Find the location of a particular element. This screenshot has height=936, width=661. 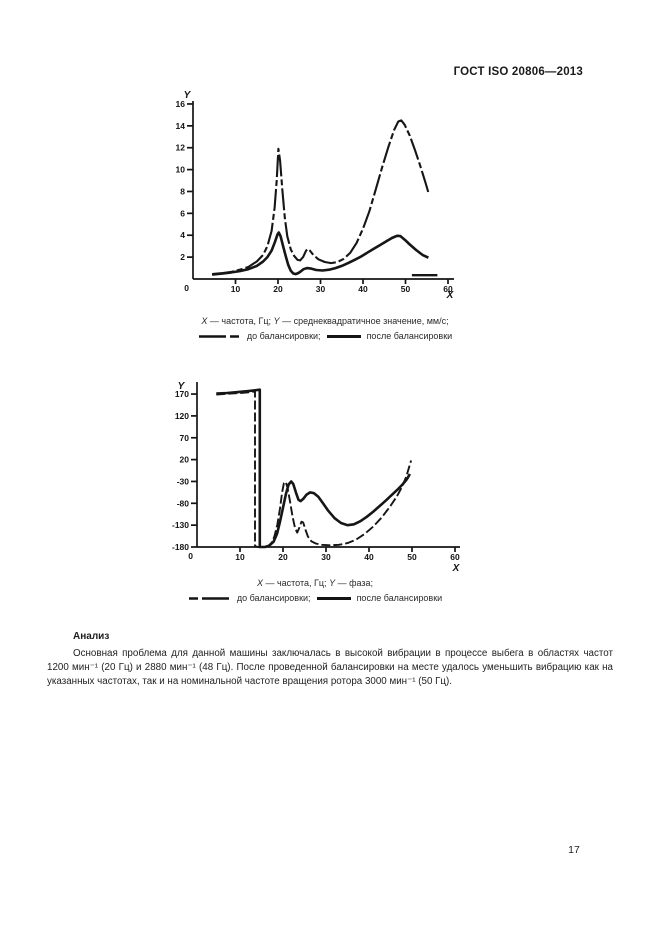

figure2-legend: до балансировки; после балансировки is located at coordinates (315, 598).